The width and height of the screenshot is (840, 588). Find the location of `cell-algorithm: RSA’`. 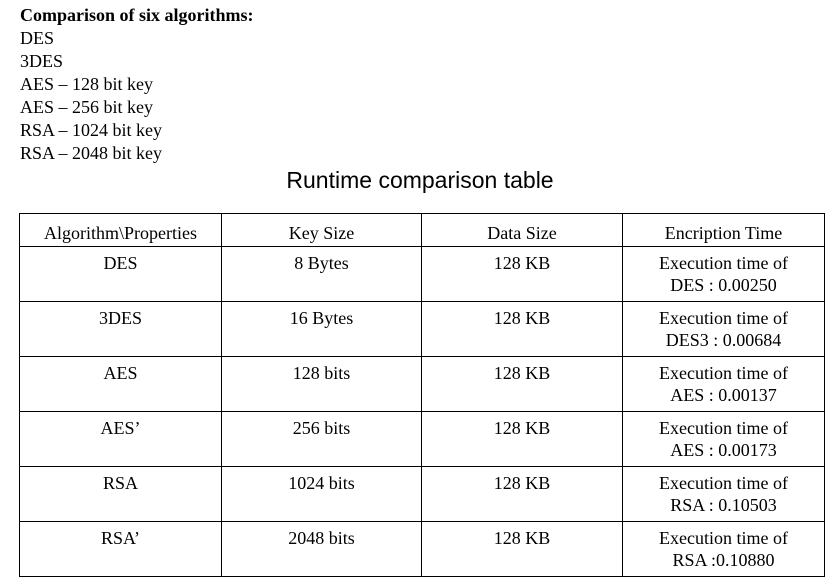

cell-algorithm: RSA’ is located at coordinates (120, 549).